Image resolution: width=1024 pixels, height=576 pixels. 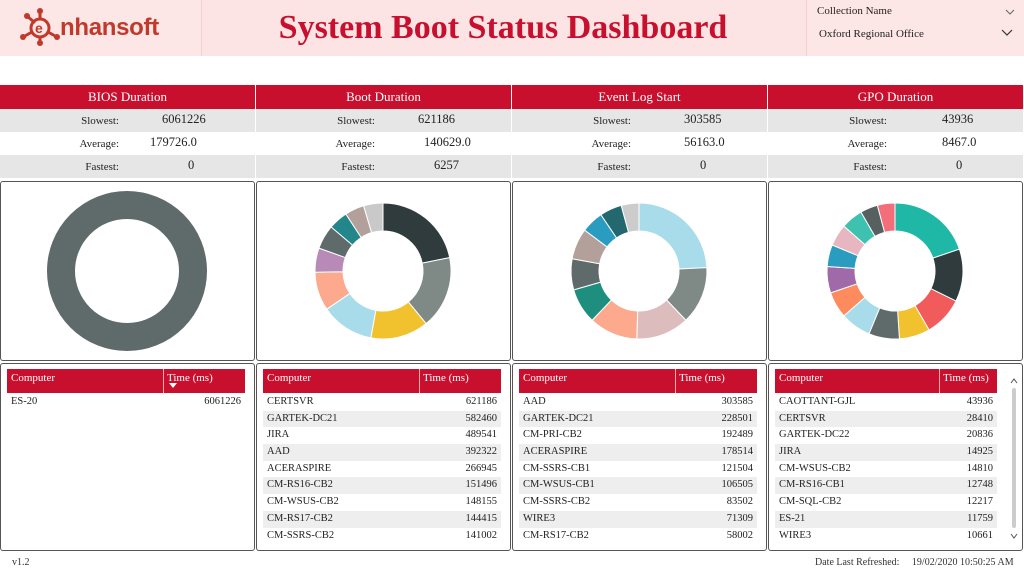 I want to click on scroll-thumb, so click(x=1014, y=458).